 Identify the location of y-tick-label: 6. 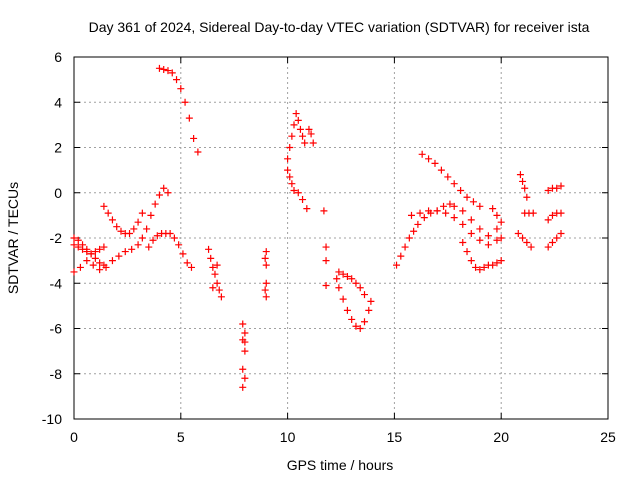
(58, 57).